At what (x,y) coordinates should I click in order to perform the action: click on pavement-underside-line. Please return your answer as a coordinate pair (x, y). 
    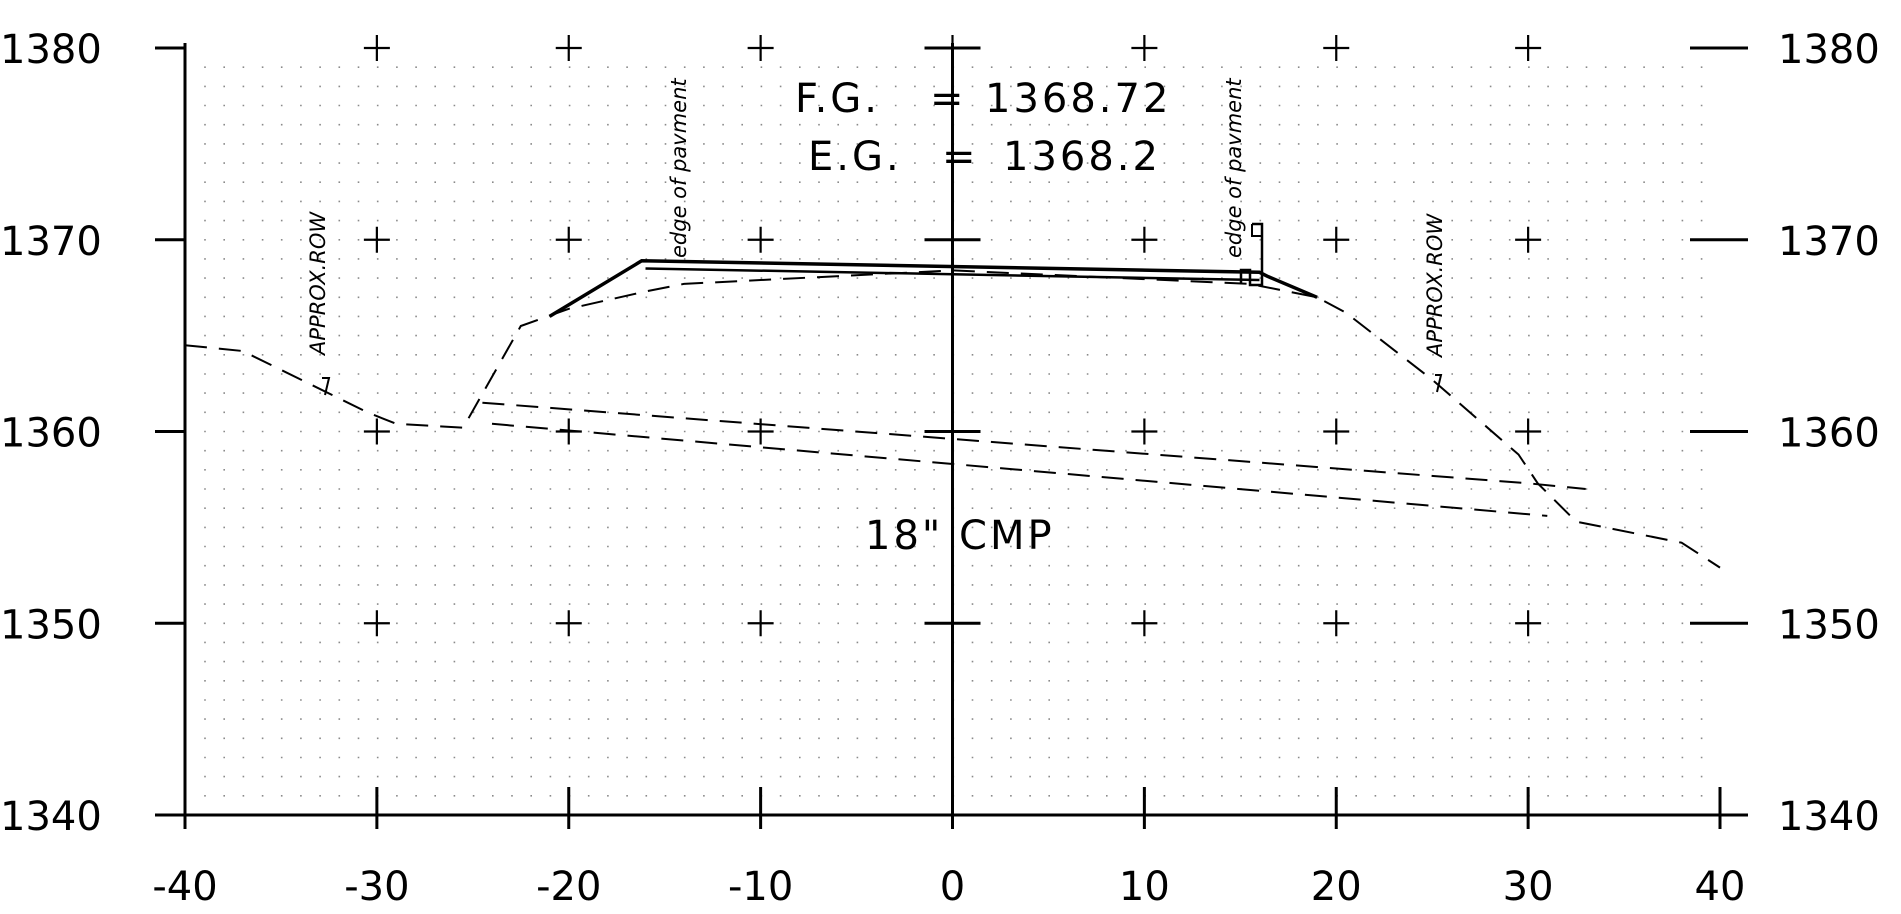
    Looking at the image, I should click on (952, 274).